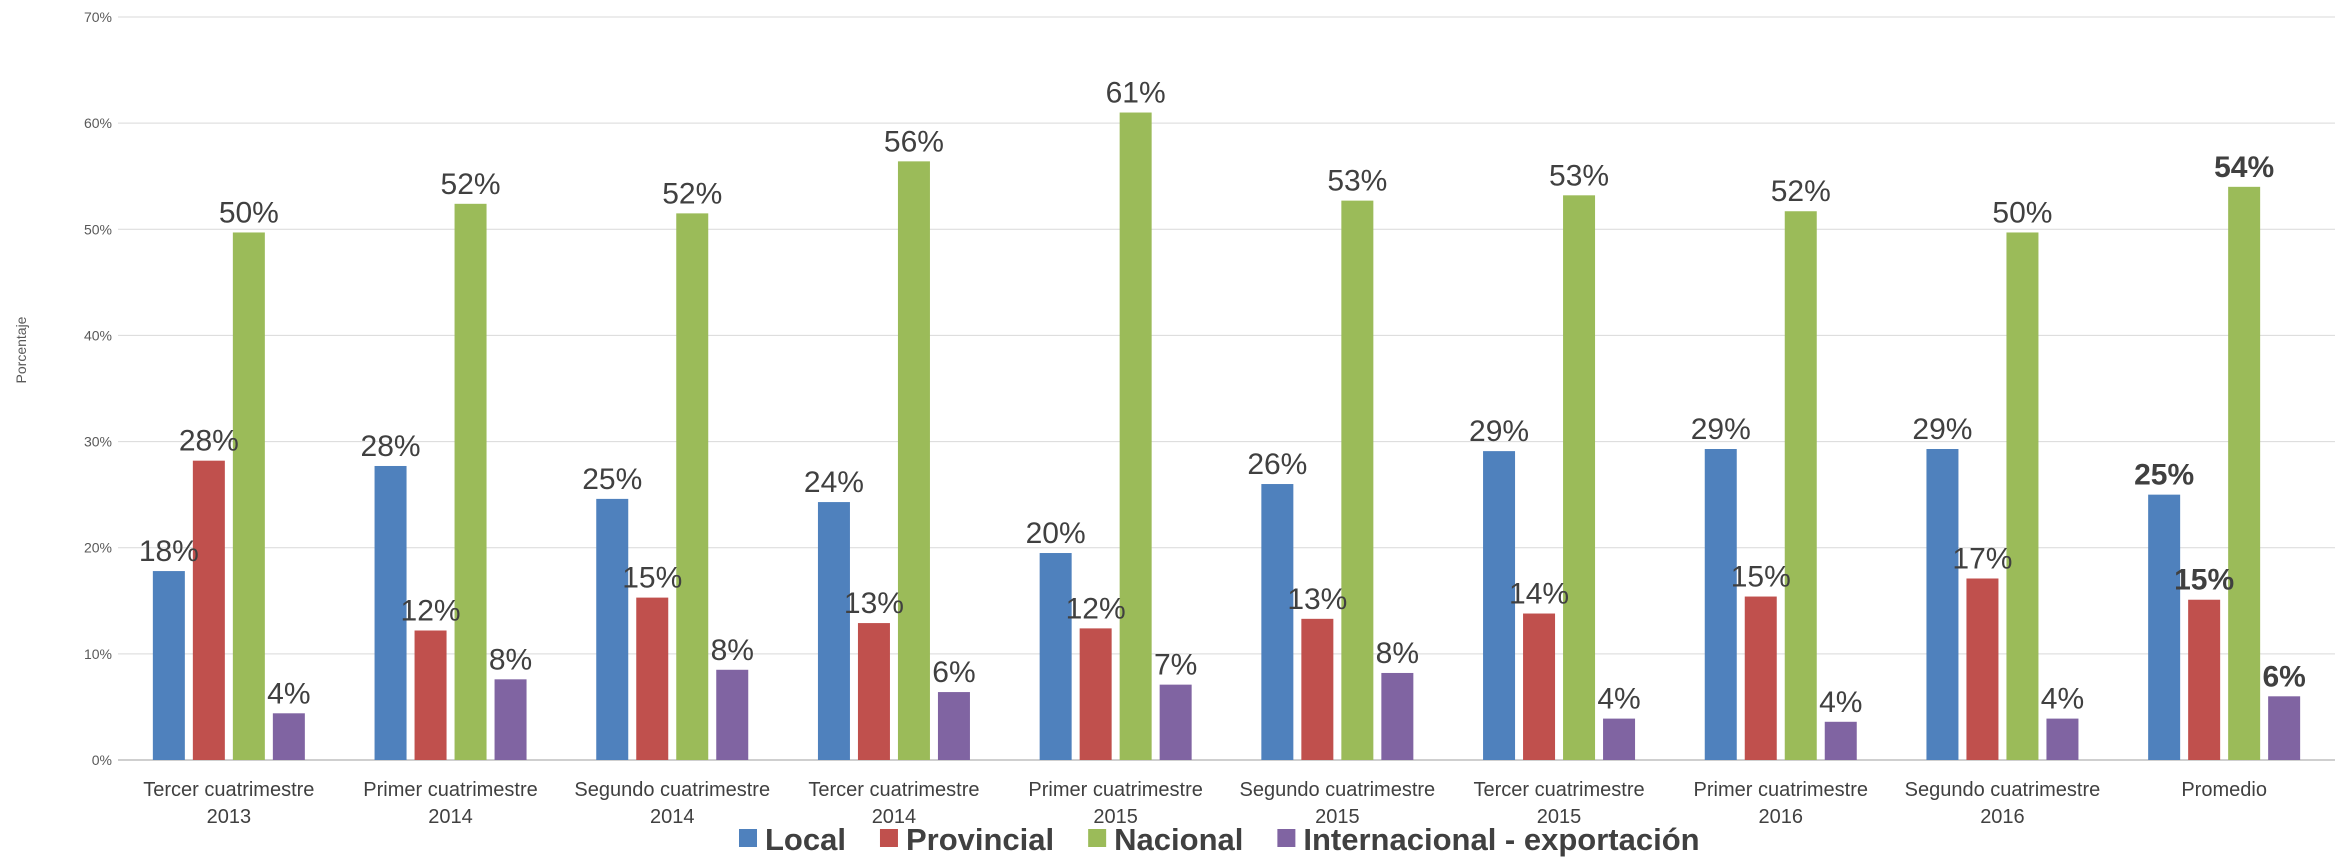 This screenshot has height=866, width=2344. Describe the element at coordinates (98, 123) in the screenshot. I see `y-tick-label: 60%` at that location.